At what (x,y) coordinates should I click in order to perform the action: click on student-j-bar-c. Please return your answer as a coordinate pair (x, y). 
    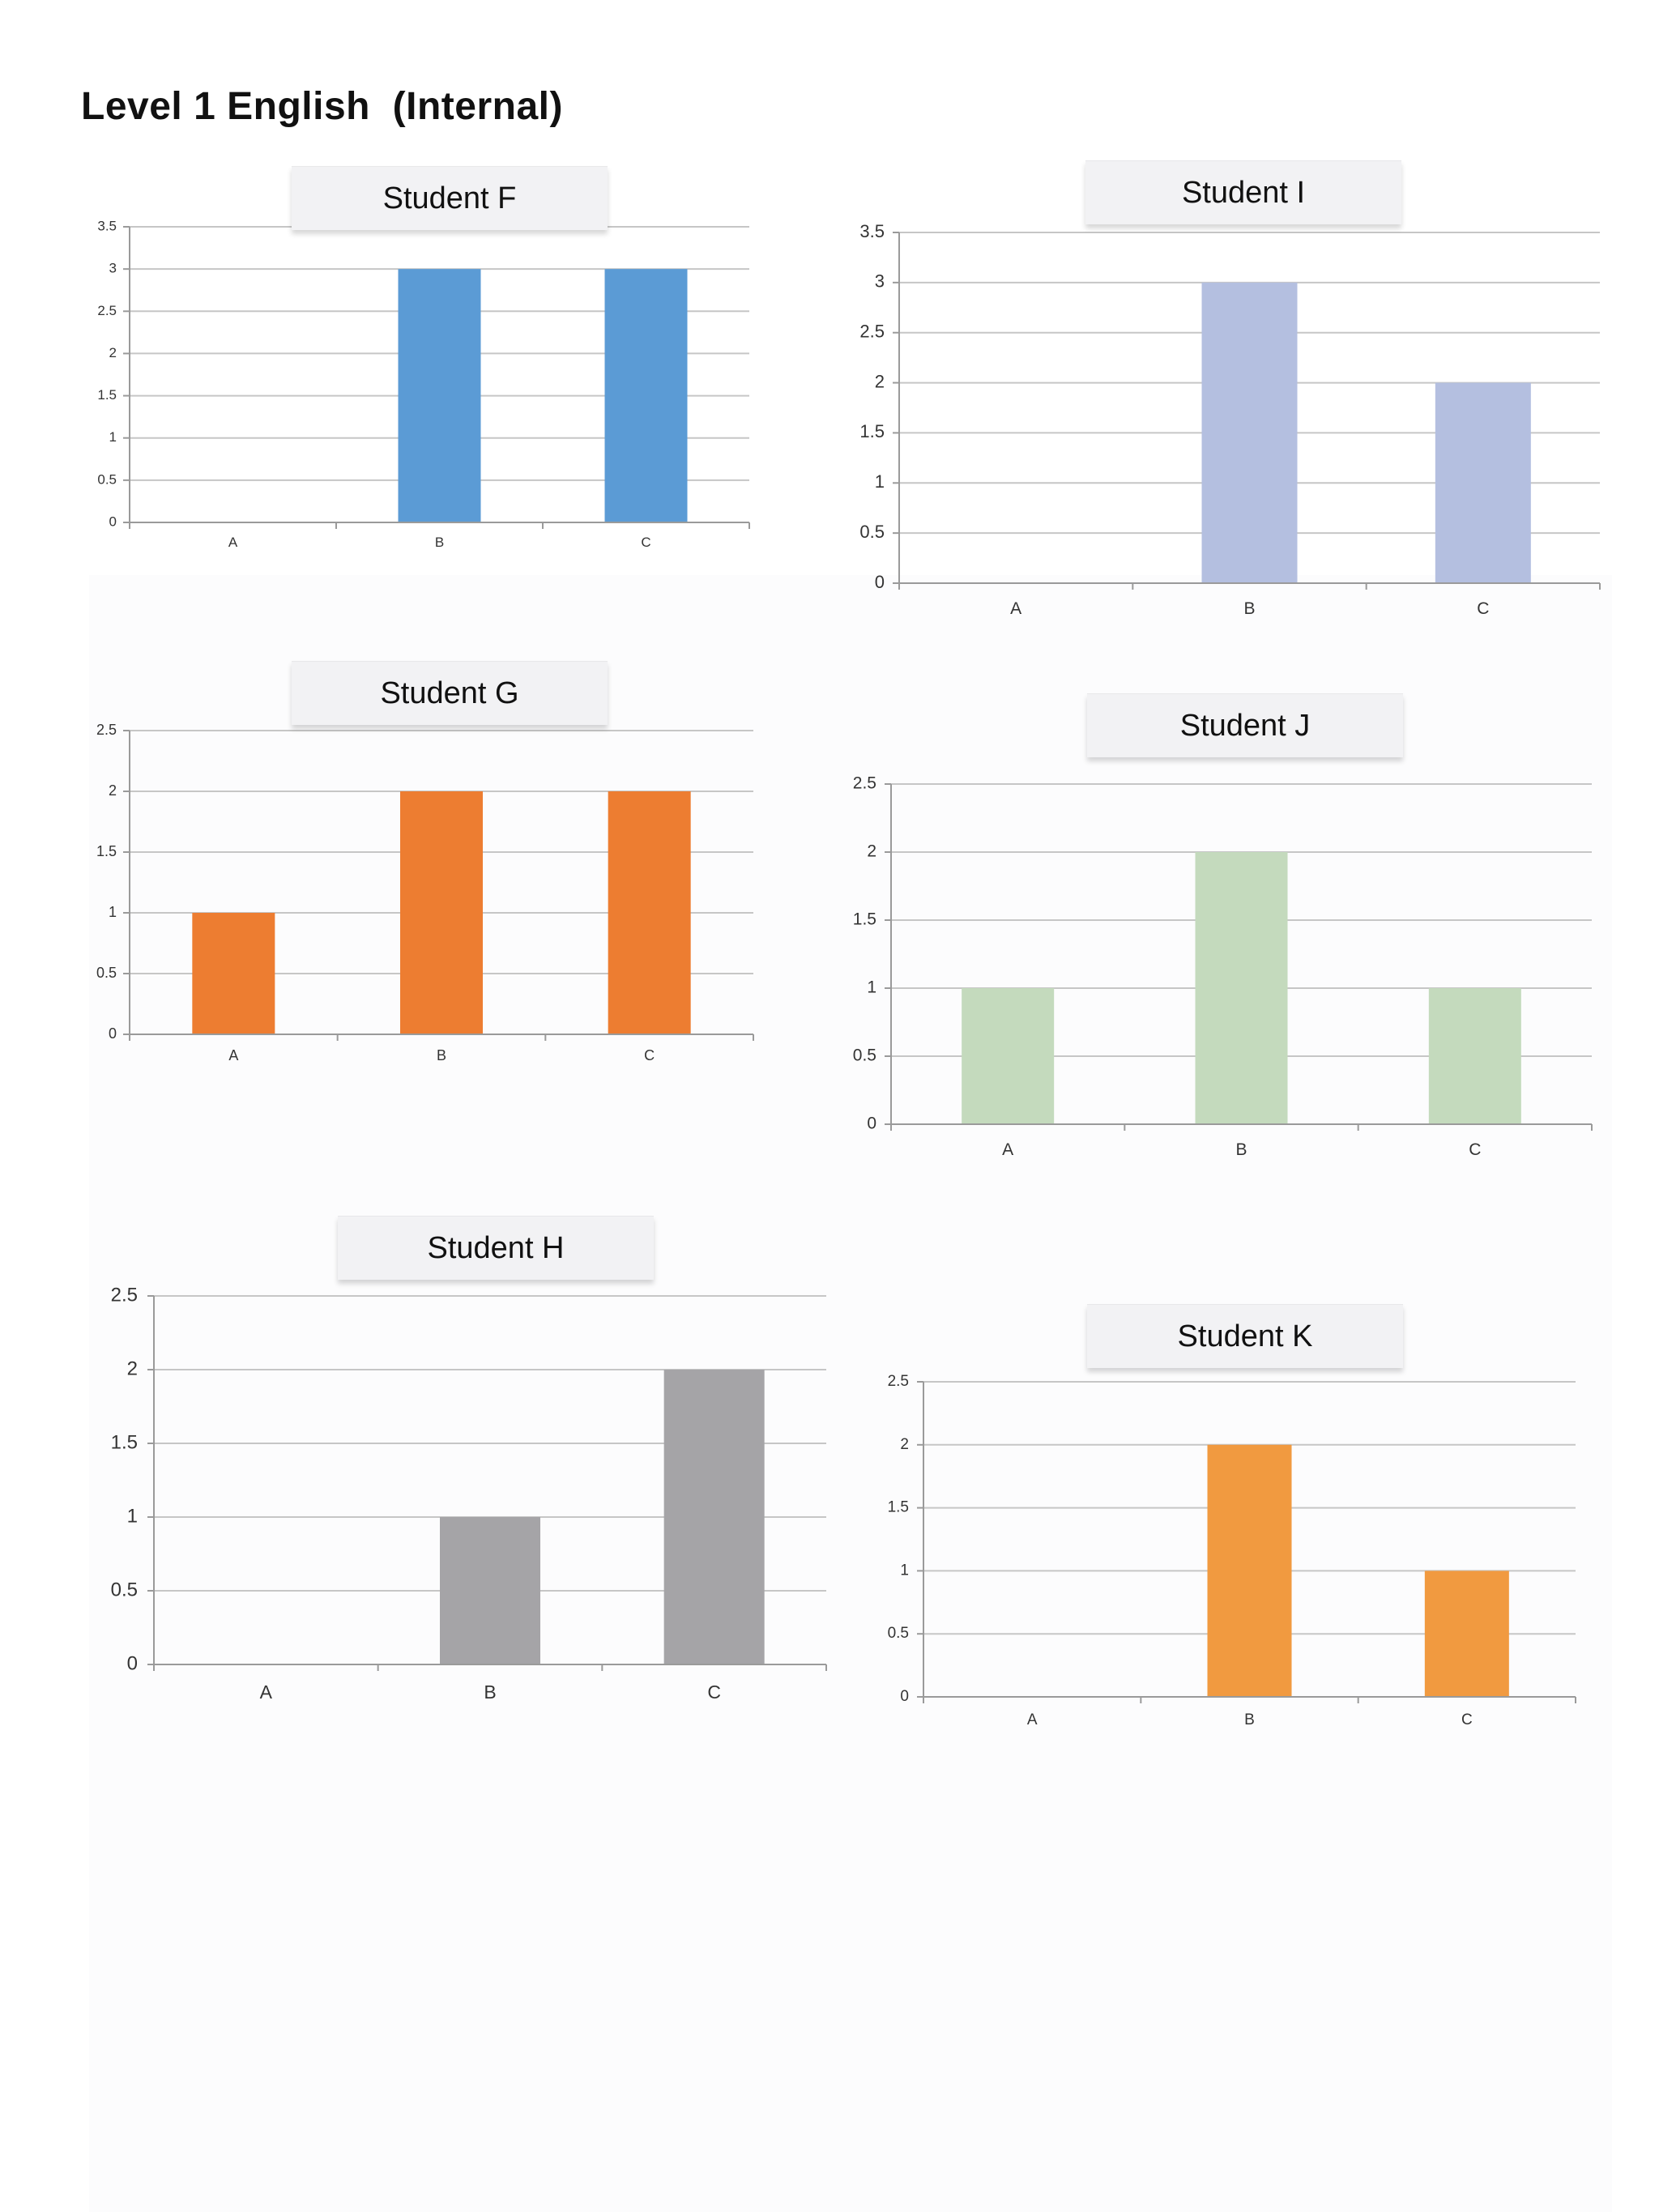
    Looking at the image, I should click on (1474, 1056).